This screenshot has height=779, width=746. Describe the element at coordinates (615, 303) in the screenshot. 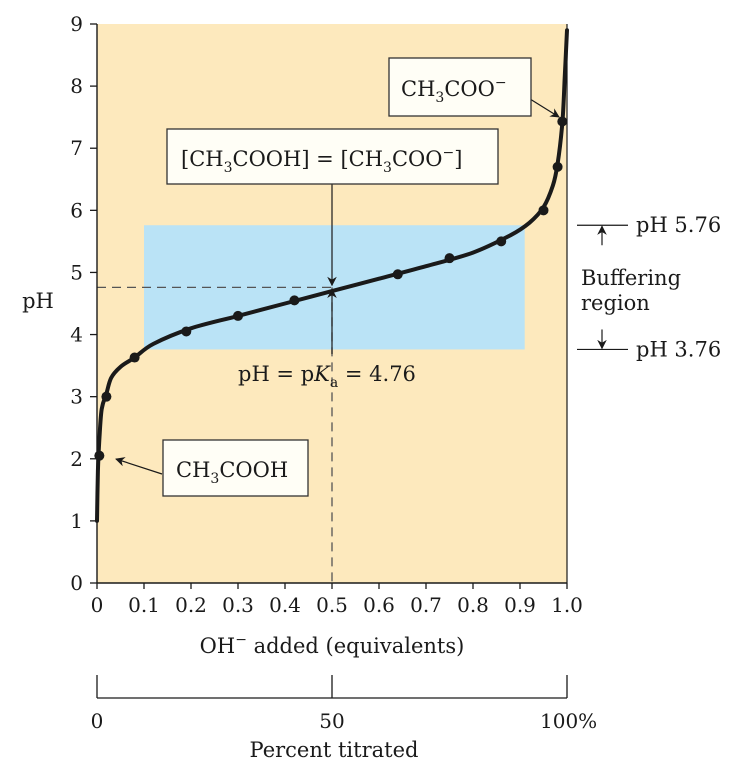

I see `region-label: region` at that location.